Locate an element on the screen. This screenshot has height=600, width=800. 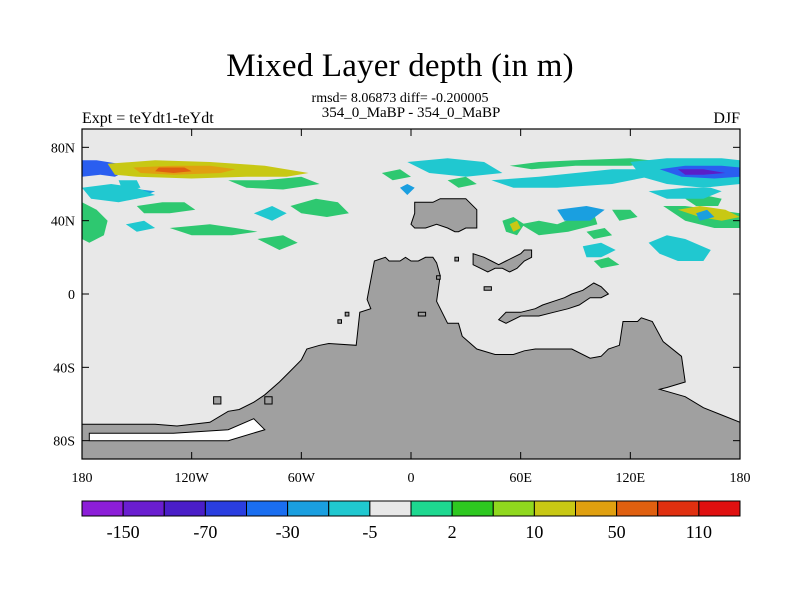
y-tick-label-4: 80S is located at coordinates (64, 442).